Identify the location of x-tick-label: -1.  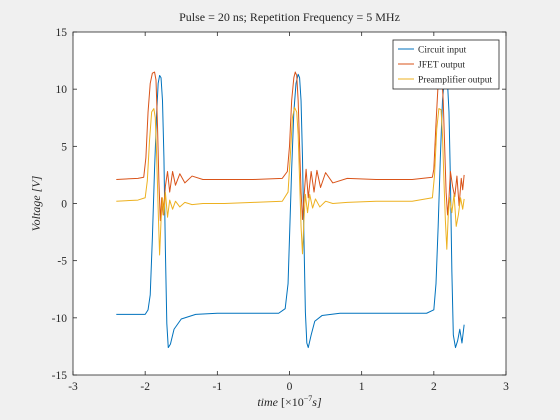
(218, 387).